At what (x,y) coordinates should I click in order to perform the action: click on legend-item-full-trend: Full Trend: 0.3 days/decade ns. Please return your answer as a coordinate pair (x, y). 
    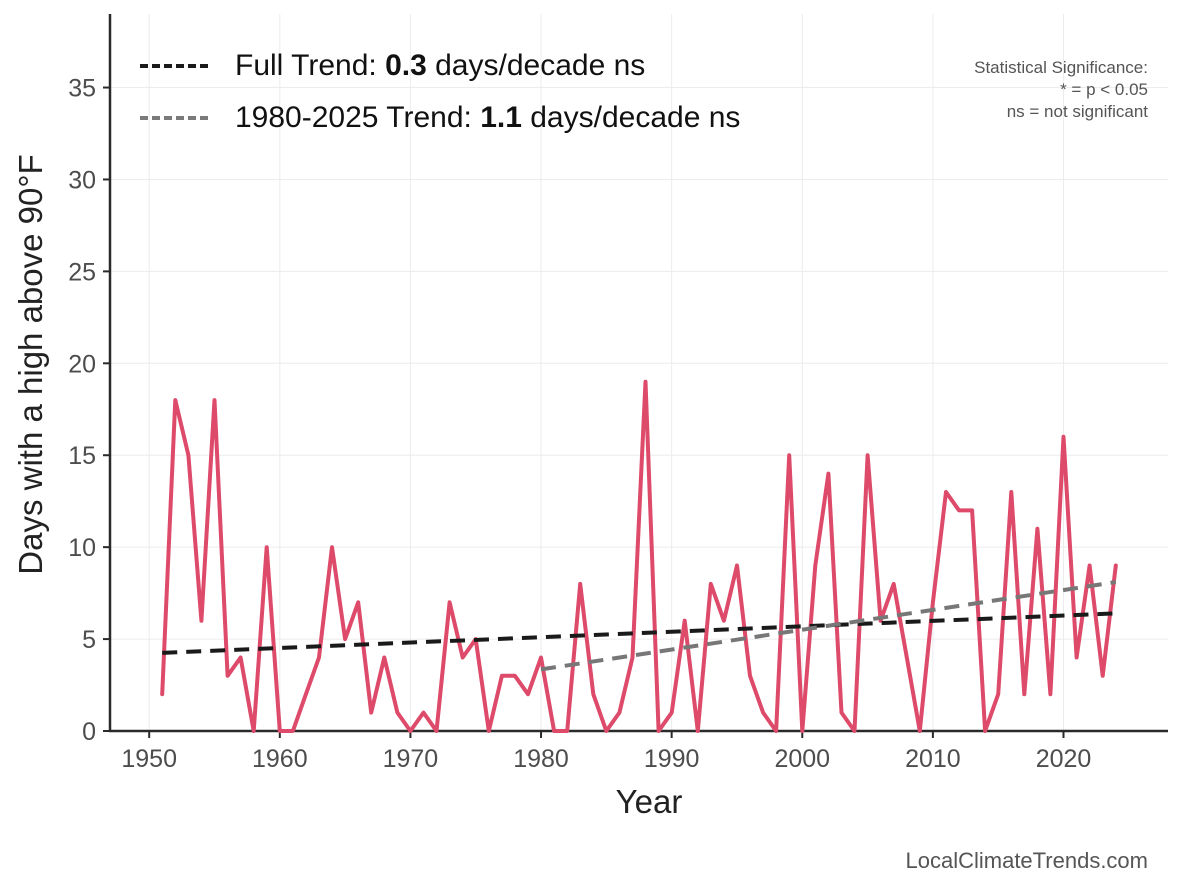
    Looking at the image, I should click on (440, 66).